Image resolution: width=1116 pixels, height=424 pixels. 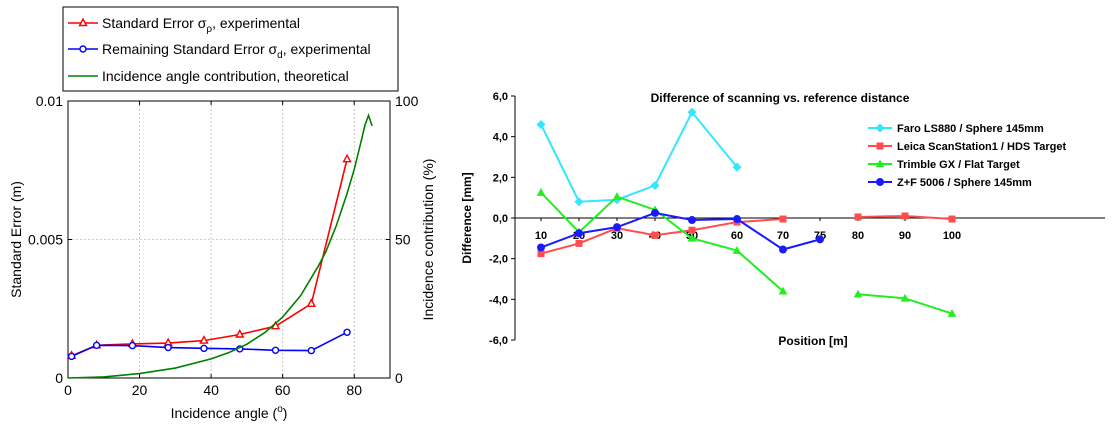 I want to click on x-tick-label: 40, so click(x=211, y=390).